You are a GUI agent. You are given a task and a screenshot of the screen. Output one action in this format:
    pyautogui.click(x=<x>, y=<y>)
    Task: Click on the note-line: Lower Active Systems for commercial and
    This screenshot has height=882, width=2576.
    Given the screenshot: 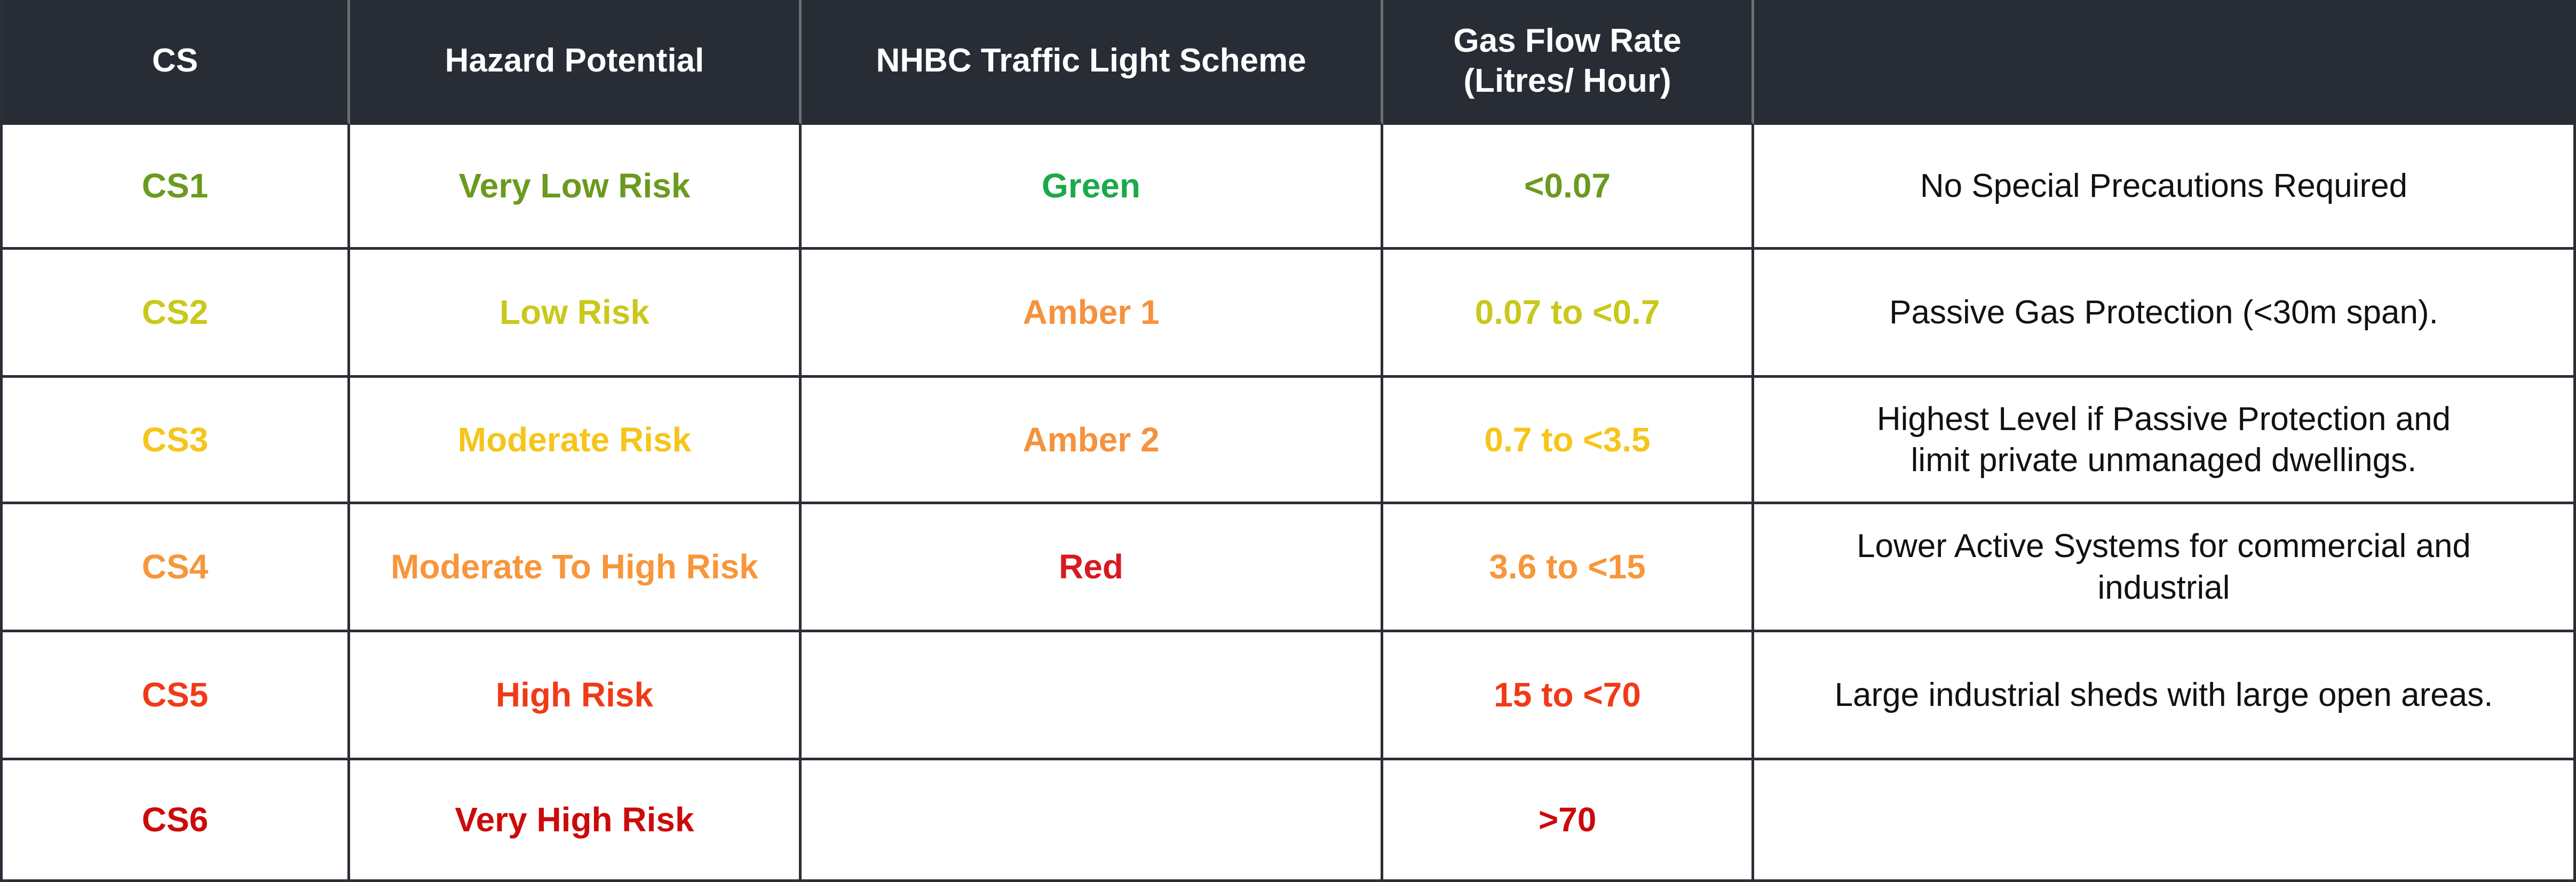 What is the action you would take?
    pyautogui.click(x=2164, y=546)
    